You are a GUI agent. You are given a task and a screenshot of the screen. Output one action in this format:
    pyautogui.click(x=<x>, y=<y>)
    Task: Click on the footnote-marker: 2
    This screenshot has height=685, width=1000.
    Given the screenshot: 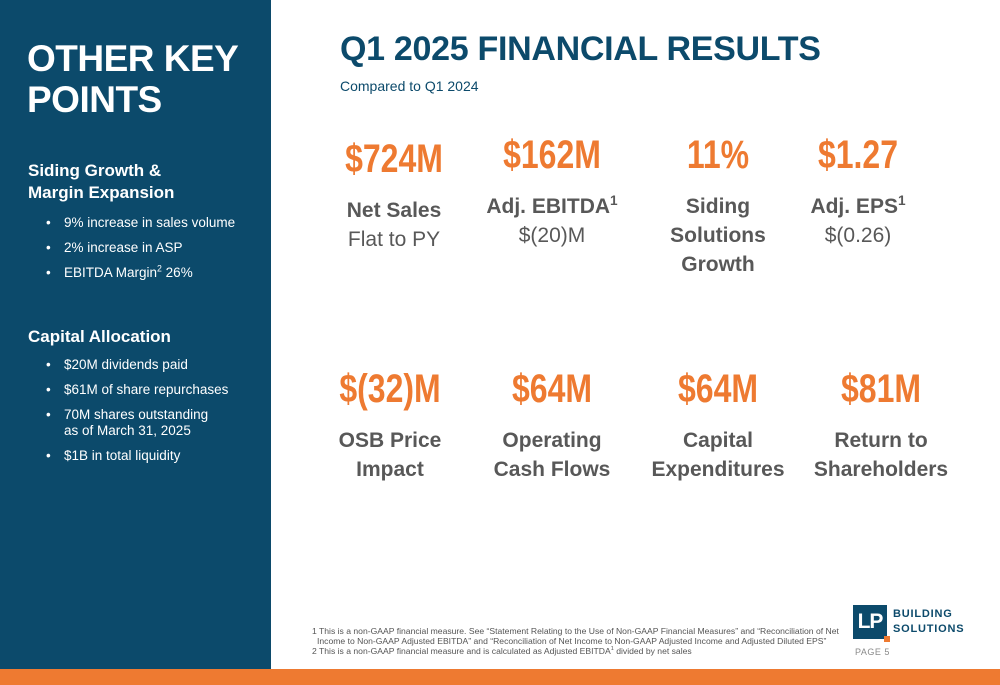 What is the action you would take?
    pyautogui.click(x=159, y=268)
    